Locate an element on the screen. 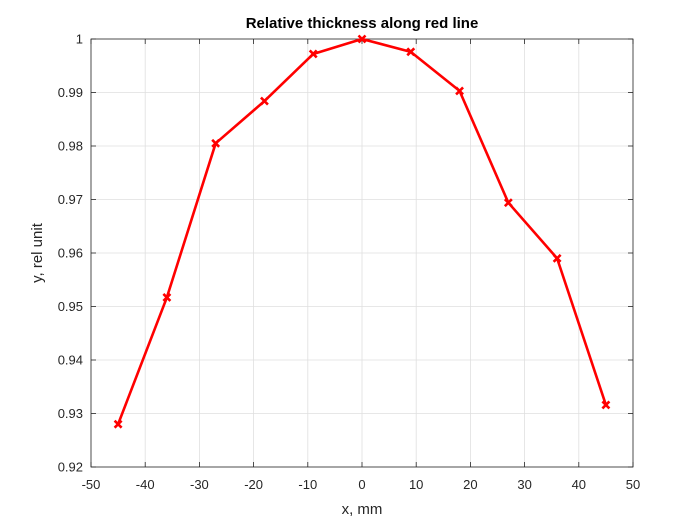 This screenshot has height=525, width=700. chart-title: Relative thickness along red line is located at coordinates (362, 23).